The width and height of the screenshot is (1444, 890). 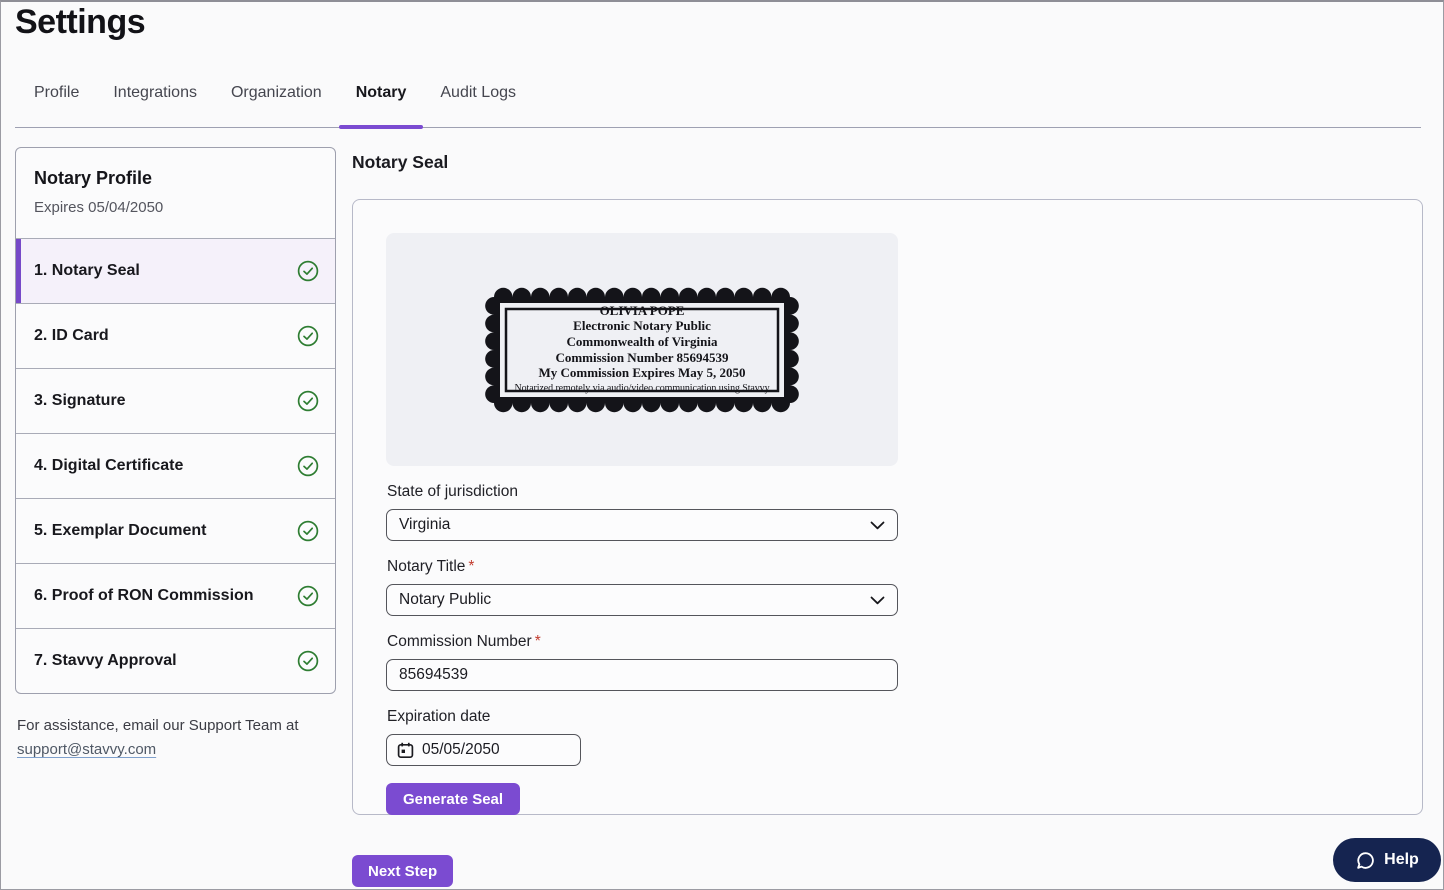 What do you see at coordinates (175, 660) in the screenshot?
I see `step-stavvy-approval: 7. Stavvy Approval` at bounding box center [175, 660].